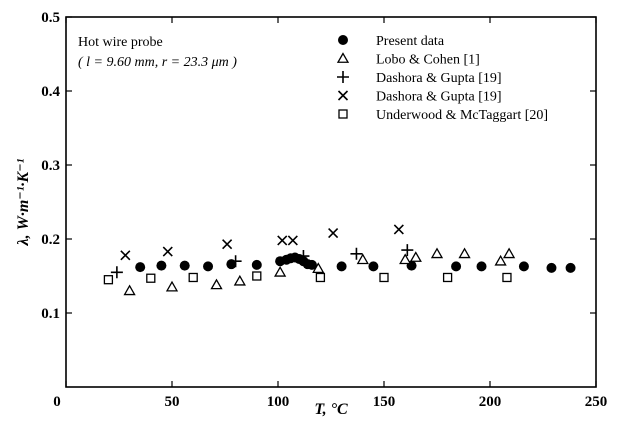 The image size is (617, 426). What do you see at coordinates (50, 92) in the screenshot?
I see `y-tick-label: 0.4` at bounding box center [50, 92].